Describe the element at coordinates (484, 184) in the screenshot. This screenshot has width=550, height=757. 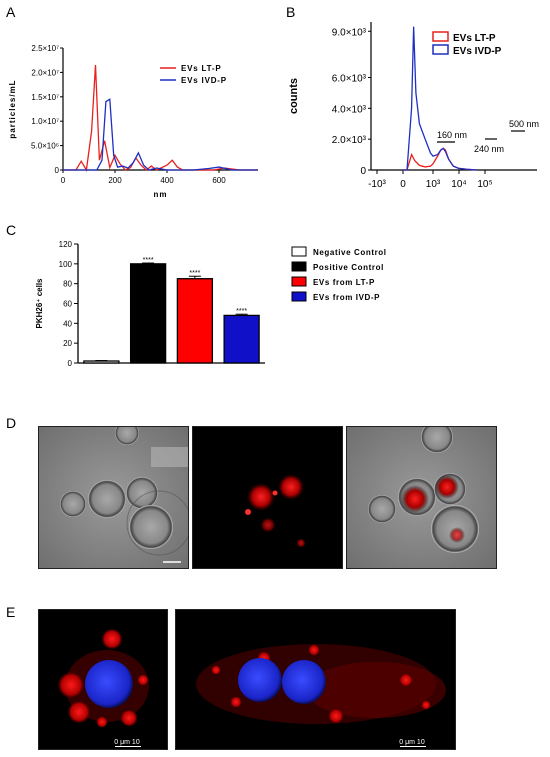
I see `x-tick-label: 10⁵` at that location.